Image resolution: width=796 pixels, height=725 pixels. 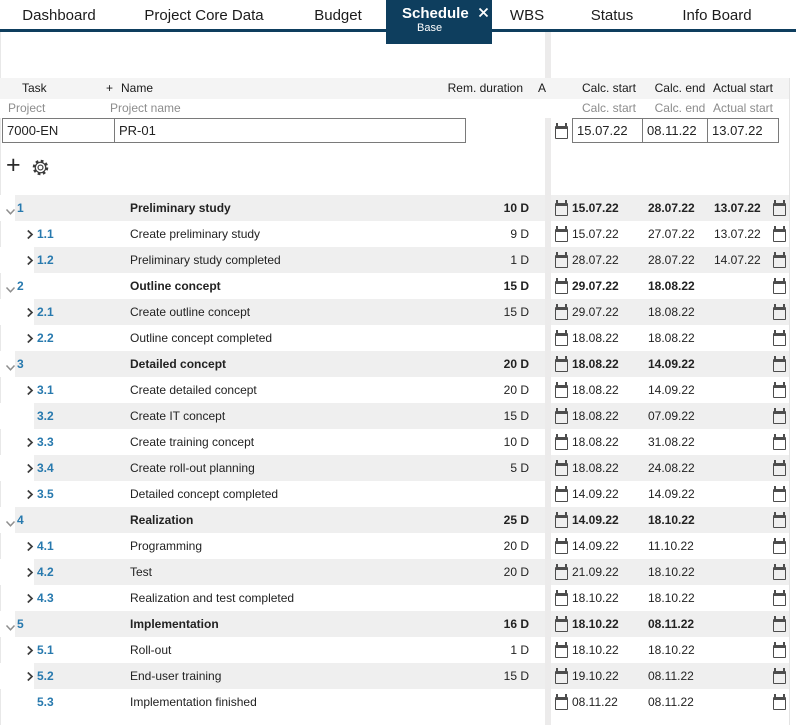 What do you see at coordinates (272, 494) in the screenshot?
I see `task-row: 3.5 Detailed concept completed` at bounding box center [272, 494].